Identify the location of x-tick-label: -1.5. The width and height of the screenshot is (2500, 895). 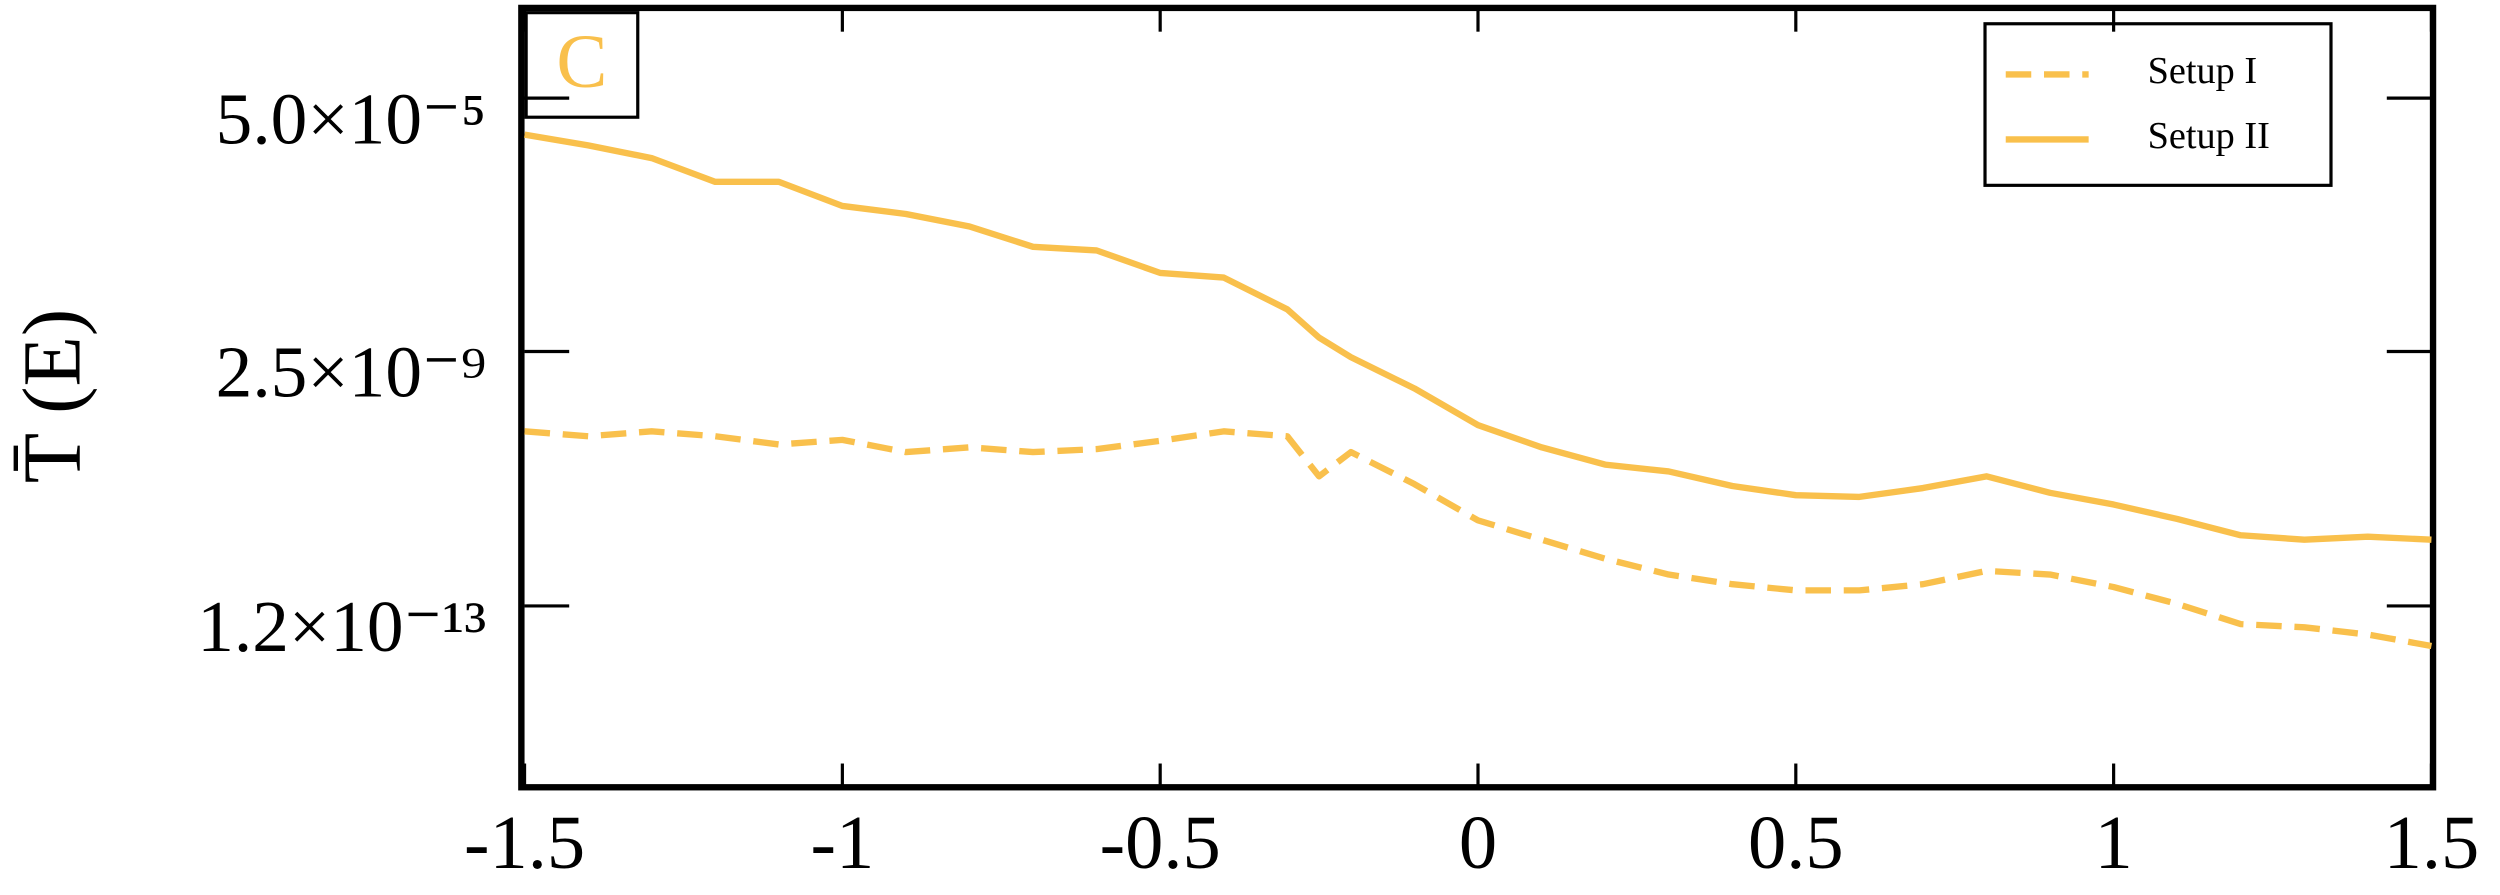
(524, 842).